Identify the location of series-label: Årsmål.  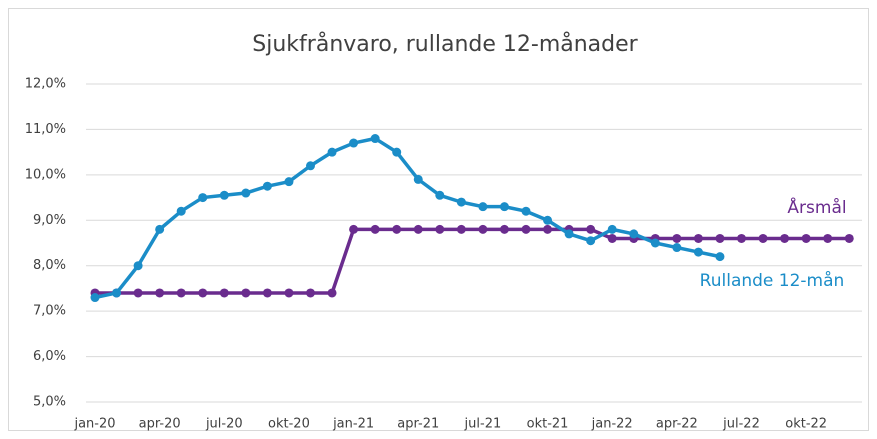
(816, 207).